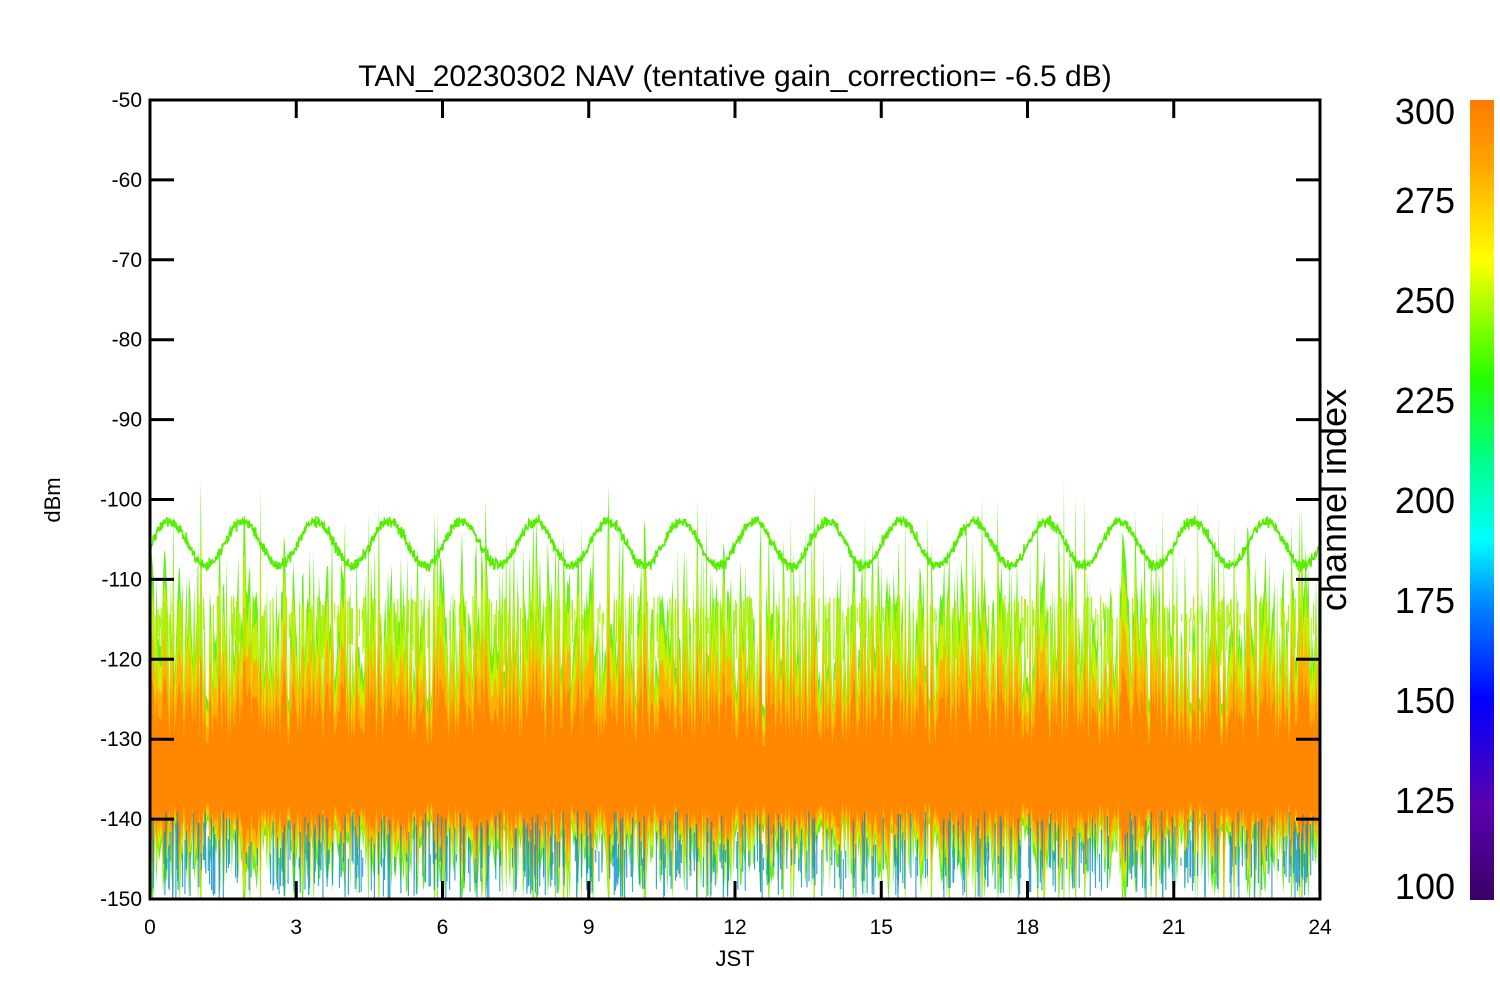 The image size is (1500, 1000). Describe the element at coordinates (121, 819) in the screenshot. I see `y-tick-label-9: -140` at that location.